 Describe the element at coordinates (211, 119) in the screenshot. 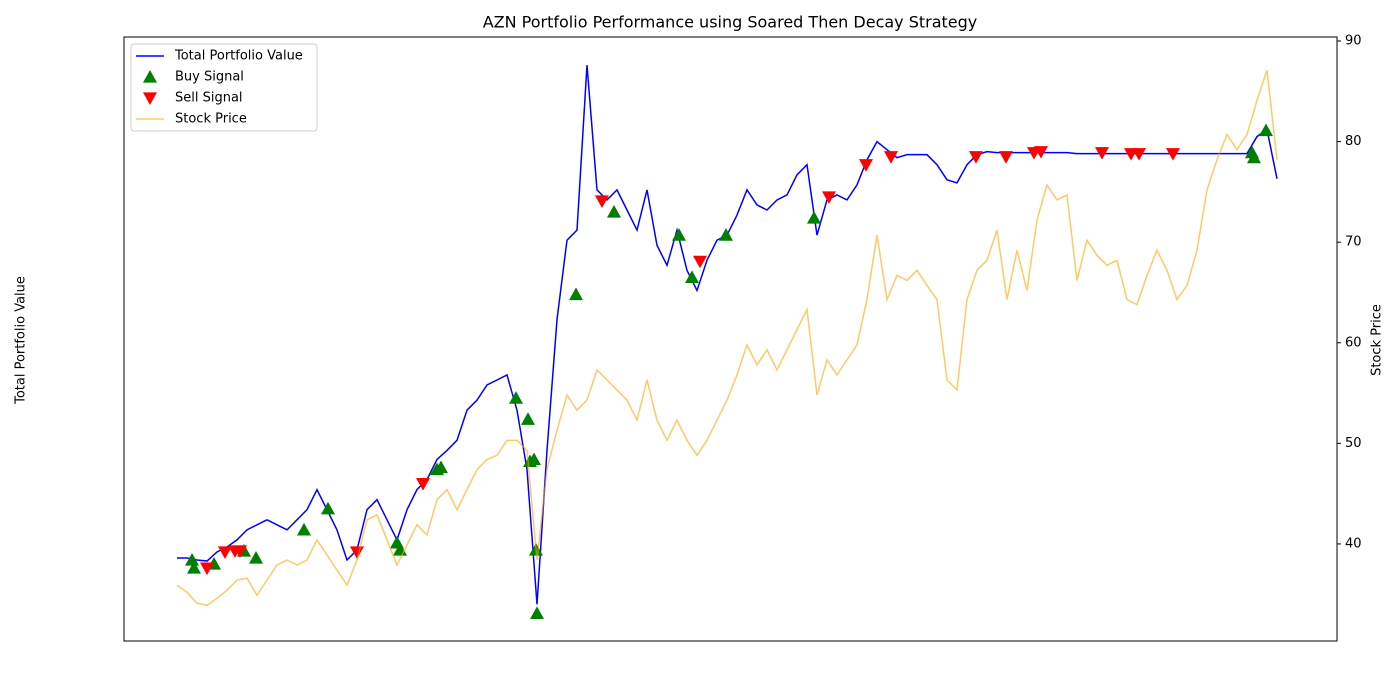

I see `legend-label: Stock Price` at that location.